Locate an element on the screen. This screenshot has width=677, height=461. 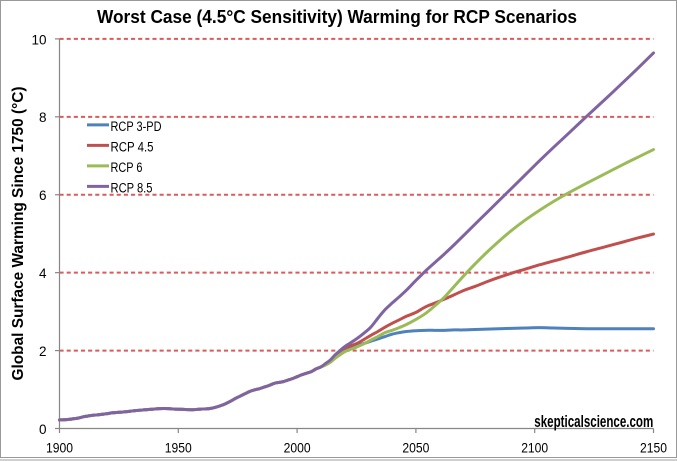
svg-text: 2 is located at coordinates (43, 351).